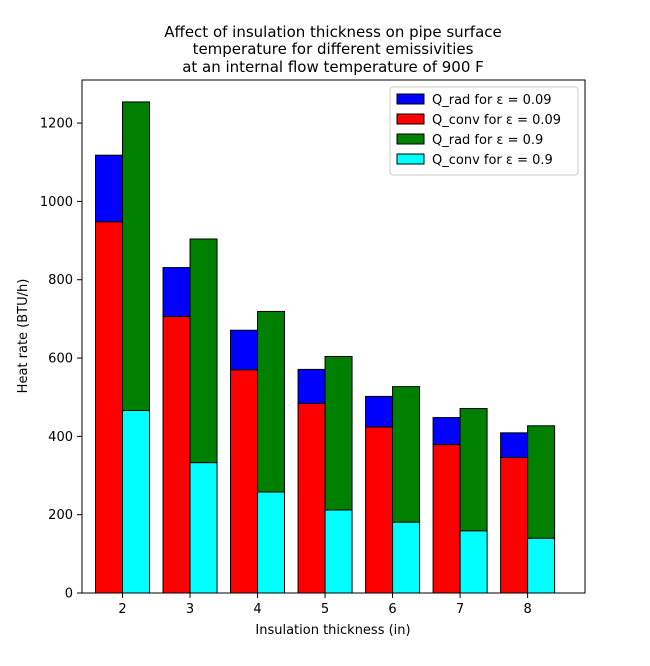 The width and height of the screenshot is (650, 666). I want to click on legend-label: Q_conv for ε = 0.9, so click(492, 160).